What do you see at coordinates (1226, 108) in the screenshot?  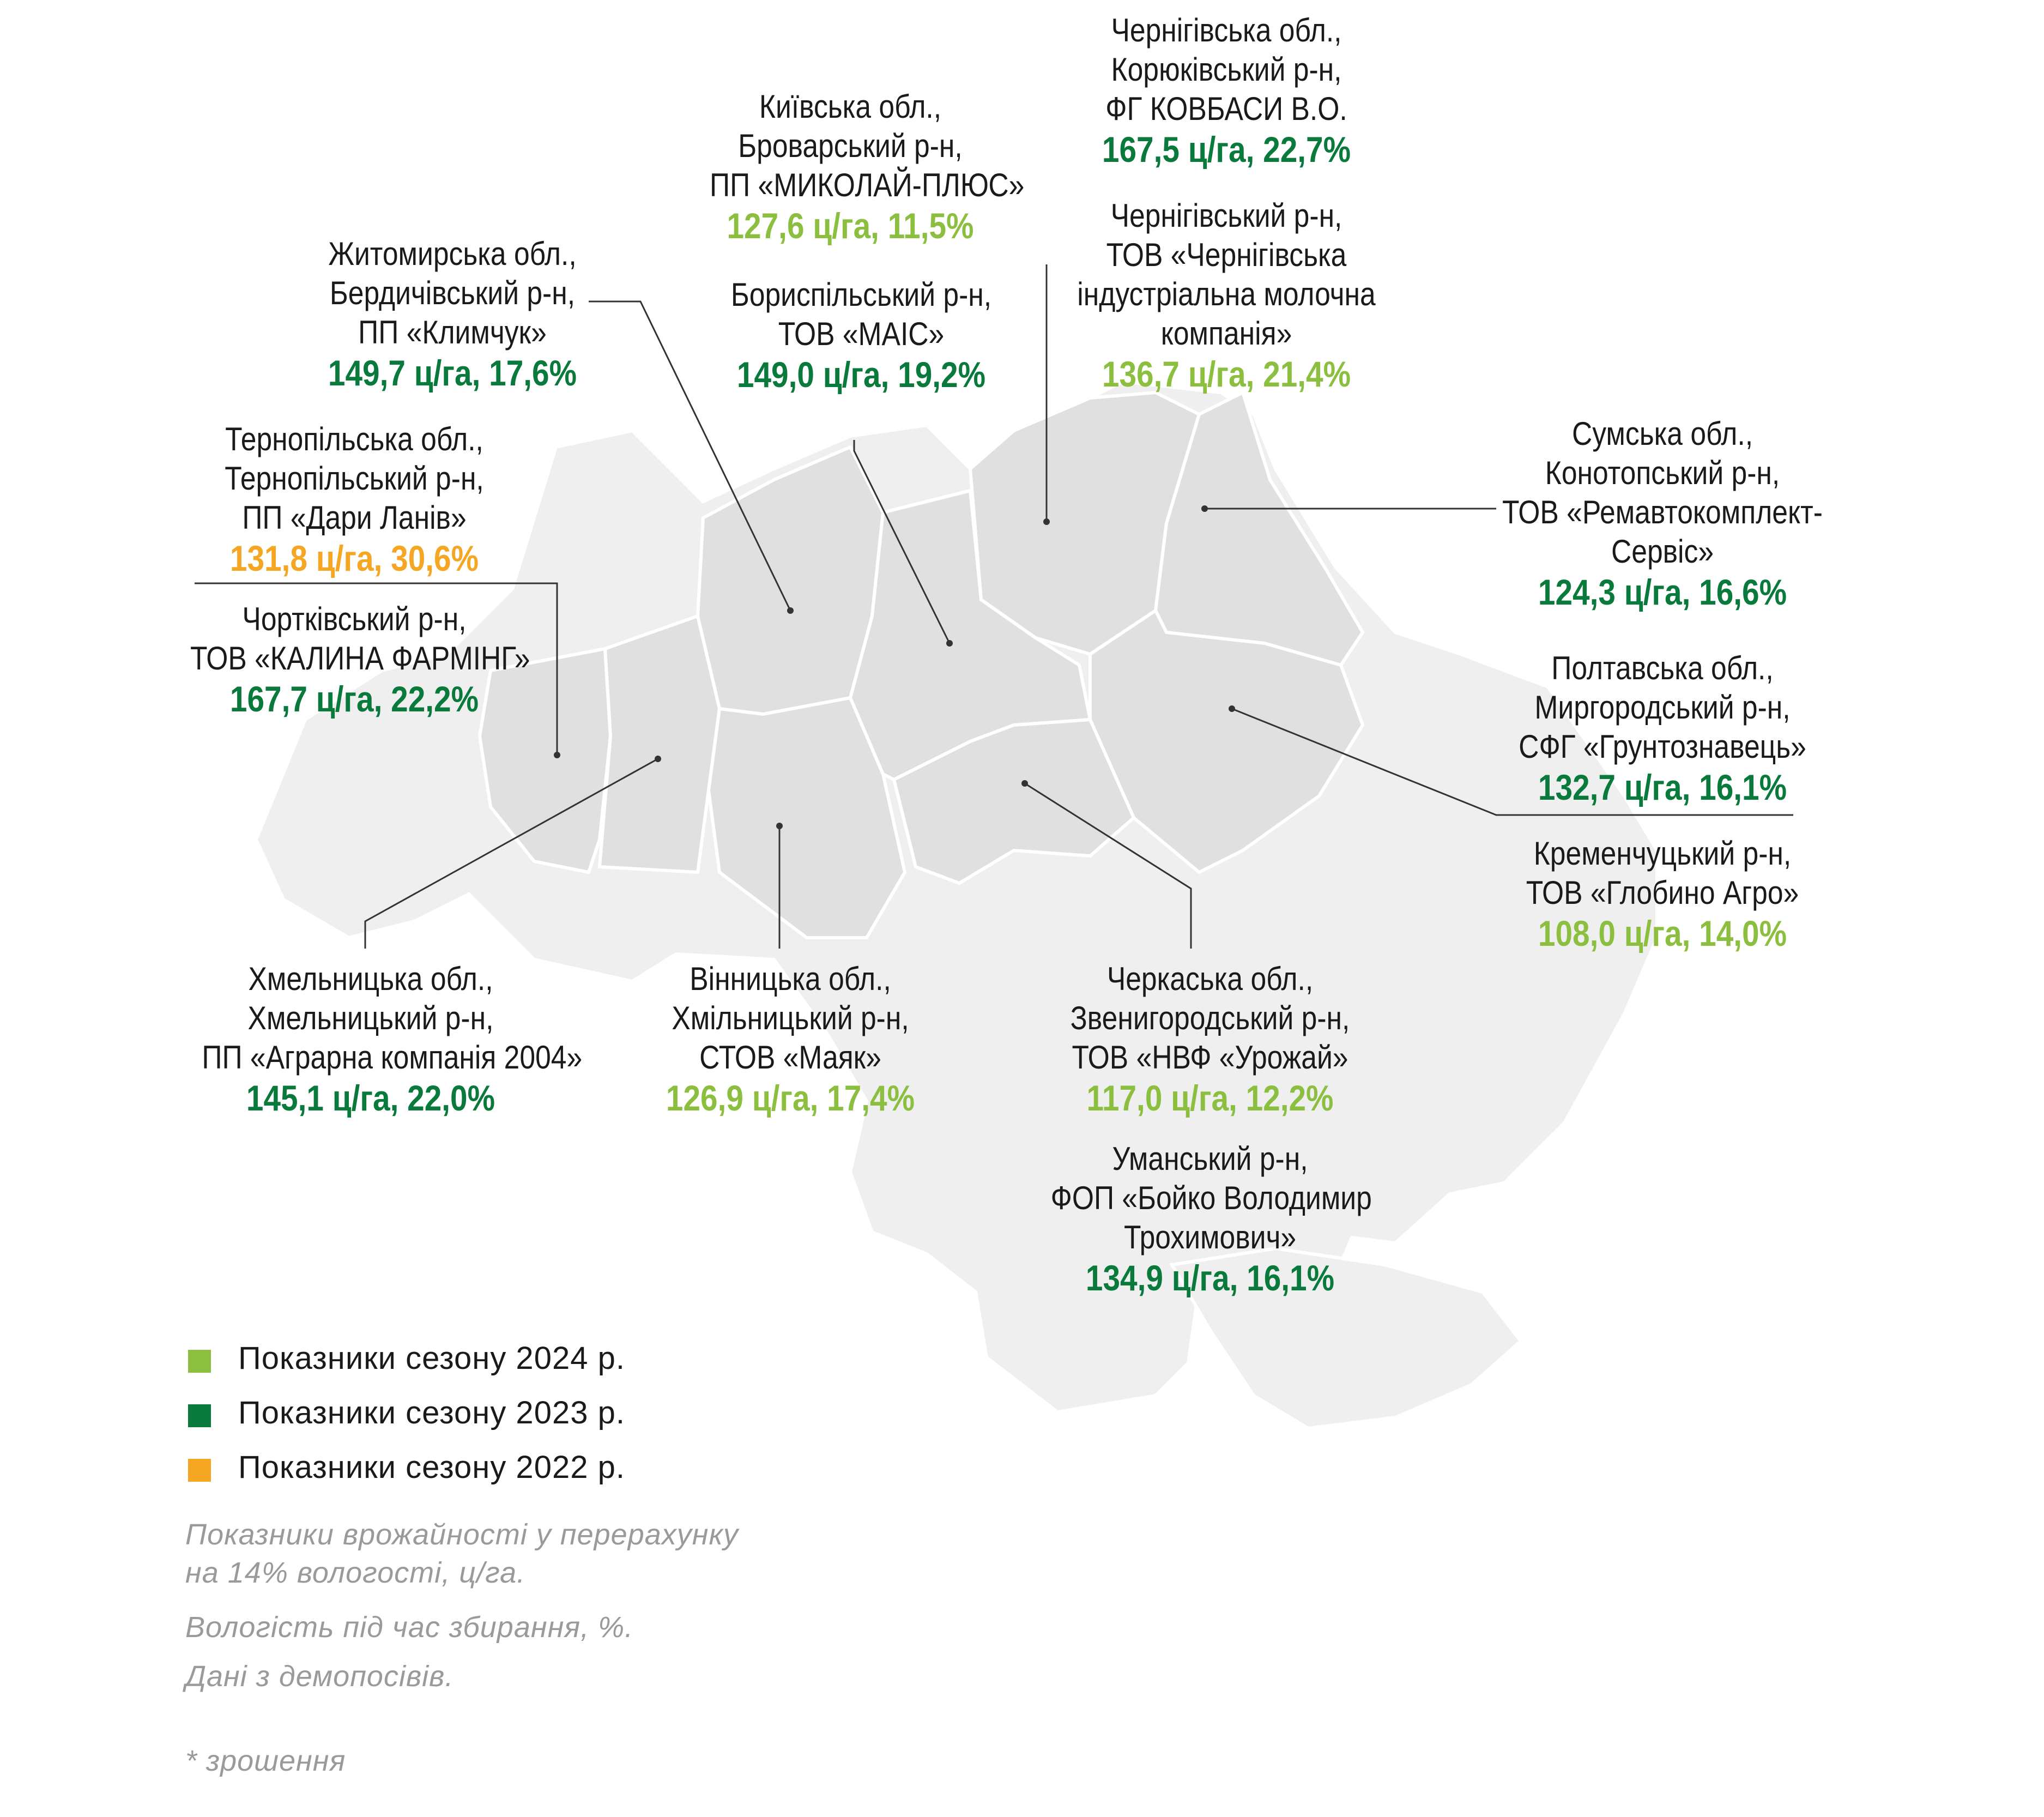 I see `callout-line: ФГ КОВБАСИ В.О.` at bounding box center [1226, 108].